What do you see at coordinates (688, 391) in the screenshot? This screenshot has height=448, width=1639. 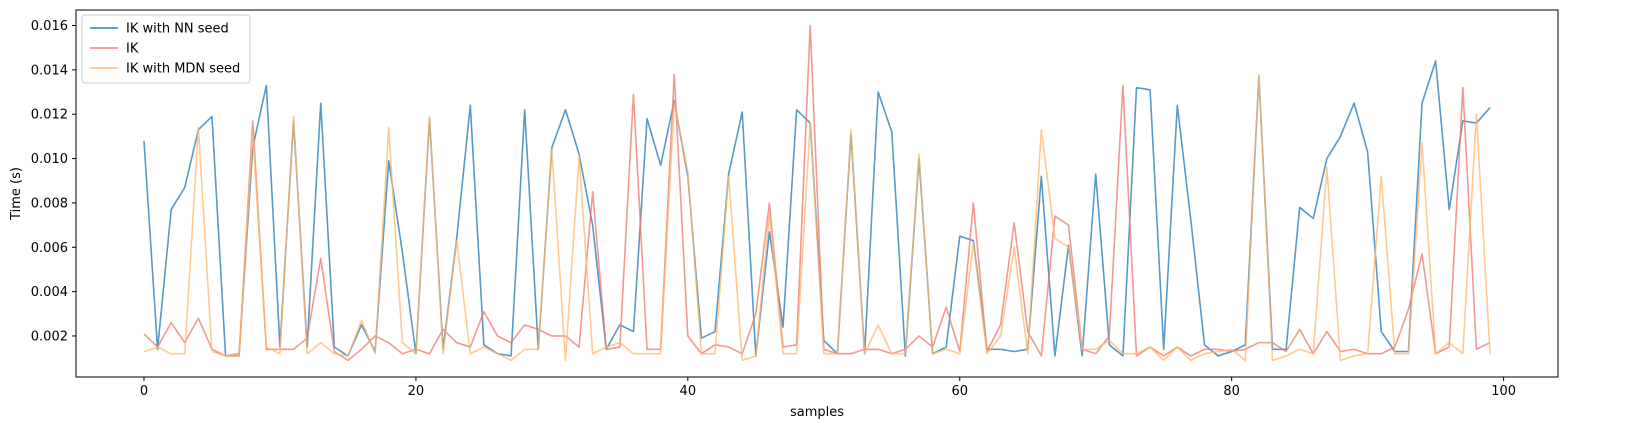 I see `x-tick-label: 40` at bounding box center [688, 391].